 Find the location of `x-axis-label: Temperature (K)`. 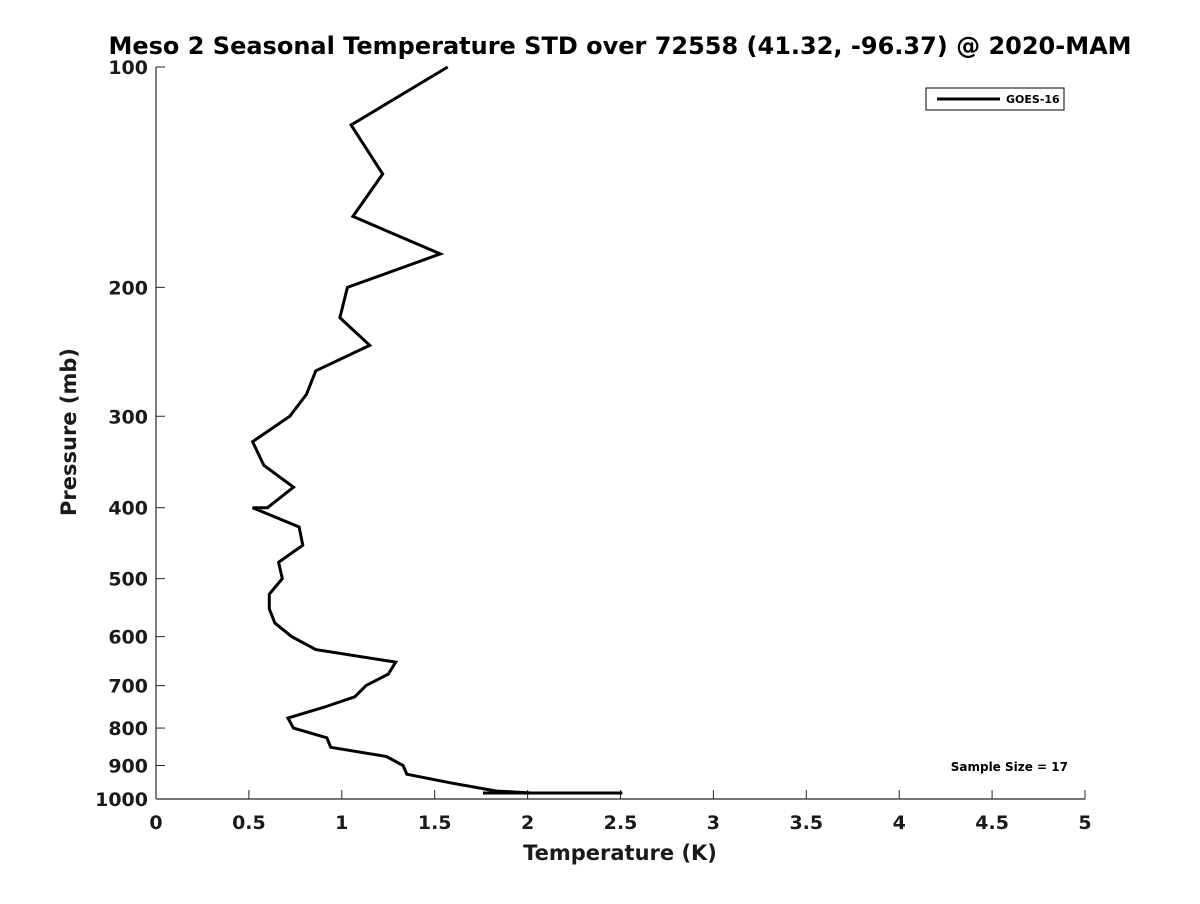

x-axis-label: Temperature (K) is located at coordinates (620, 853).